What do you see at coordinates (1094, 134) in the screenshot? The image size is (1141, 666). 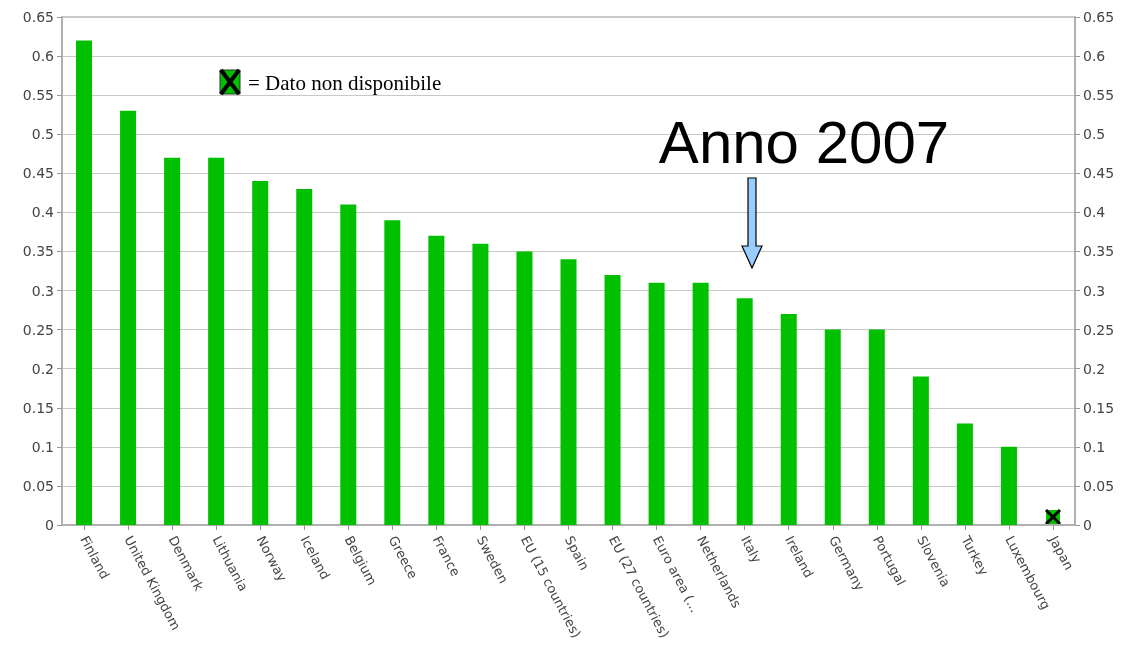 I see `y2-tick-label: 0.5` at bounding box center [1094, 134].